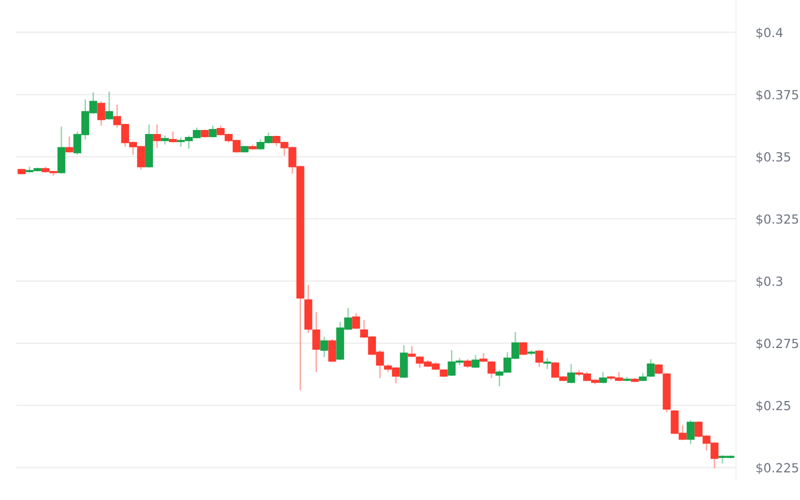 Image resolution: width=800 pixels, height=500 pixels. What do you see at coordinates (777, 344) in the screenshot?
I see `y-tick-label: $0.275` at bounding box center [777, 344].